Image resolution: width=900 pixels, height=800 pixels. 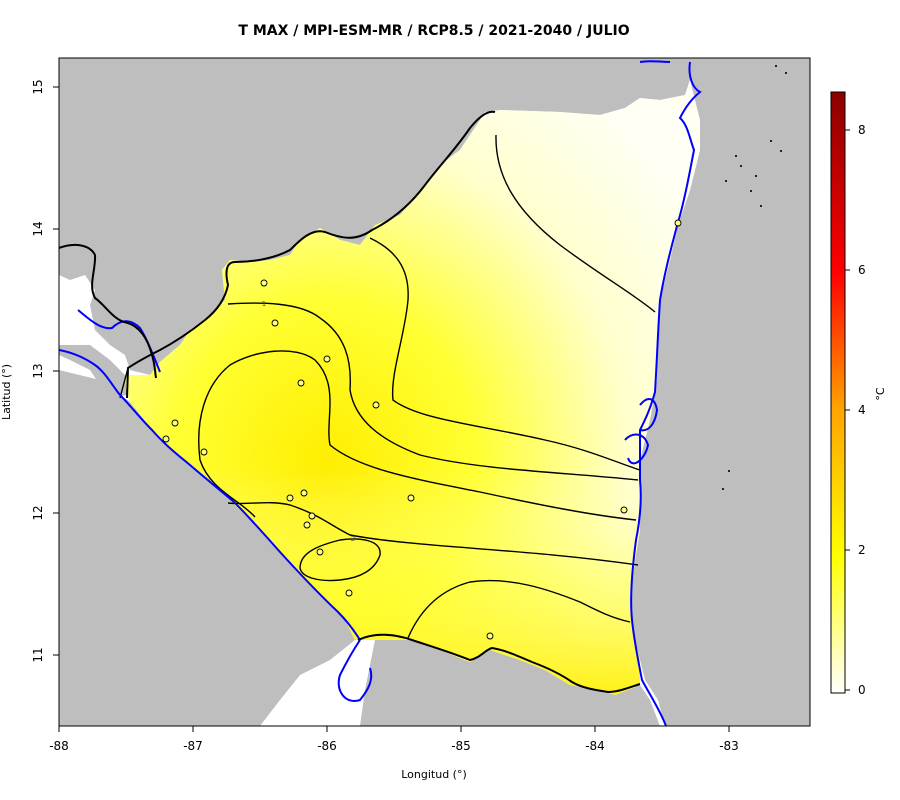 I want to click on colorbar-tick-label: 0, so click(x=862, y=690).